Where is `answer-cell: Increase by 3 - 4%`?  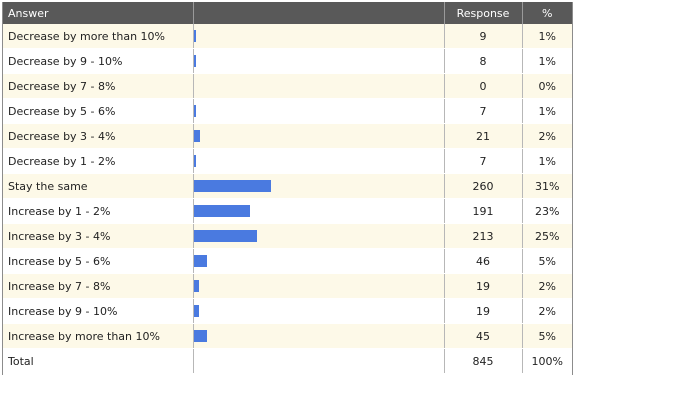
answer-cell: Increase by 3 - 4% is located at coordinates (98, 236).